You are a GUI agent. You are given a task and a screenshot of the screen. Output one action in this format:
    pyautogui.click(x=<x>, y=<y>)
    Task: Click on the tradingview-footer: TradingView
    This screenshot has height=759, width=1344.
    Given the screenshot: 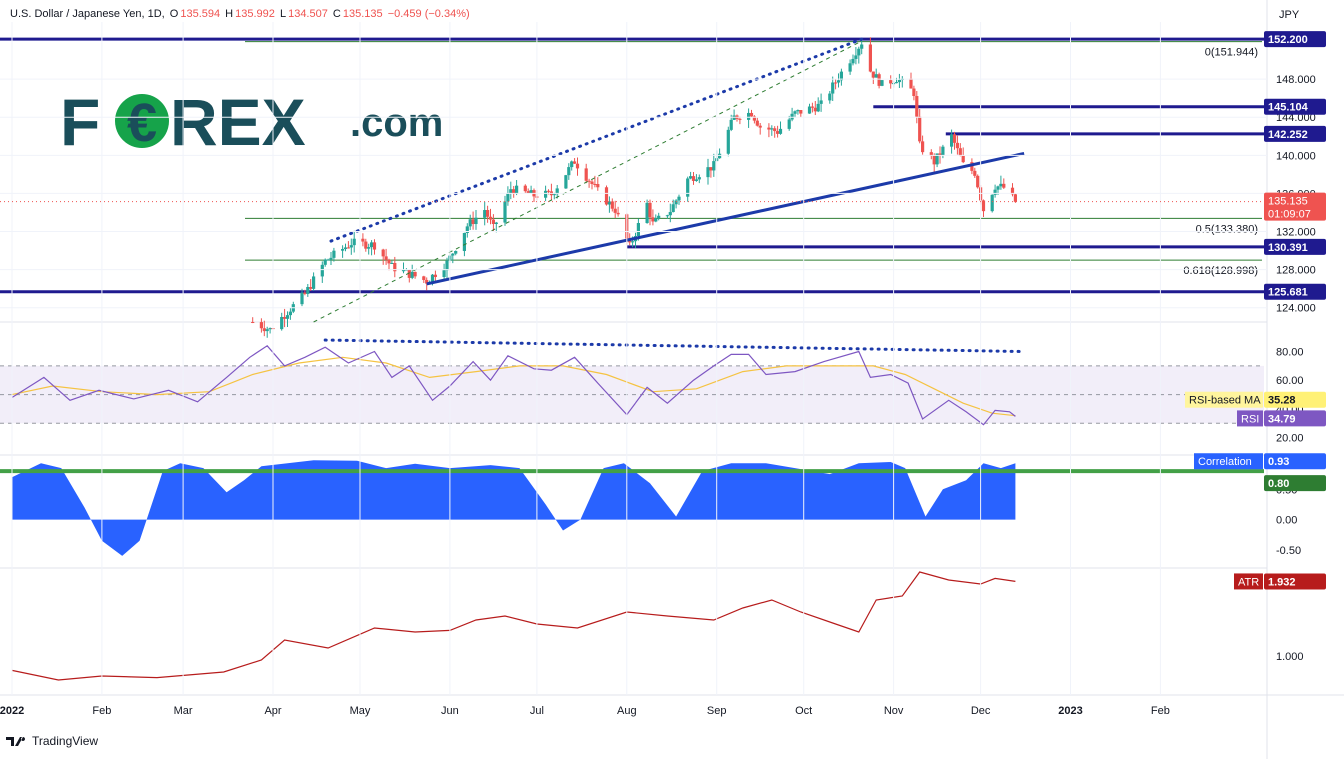 What is the action you would take?
    pyautogui.click(x=52, y=741)
    